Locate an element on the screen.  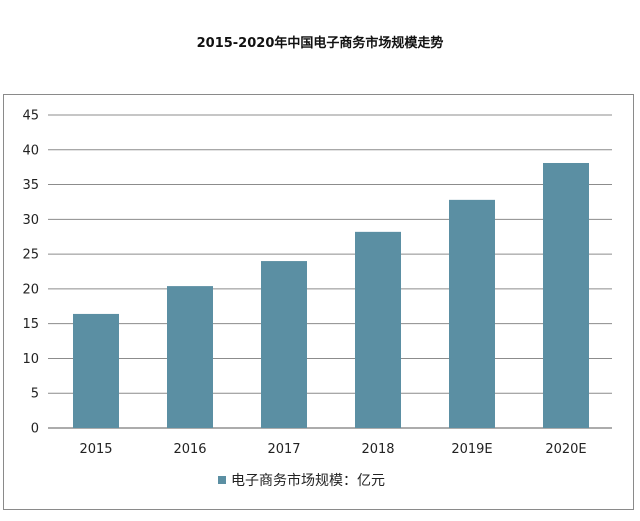
x-tick-label: 2015 is located at coordinates (95, 449).